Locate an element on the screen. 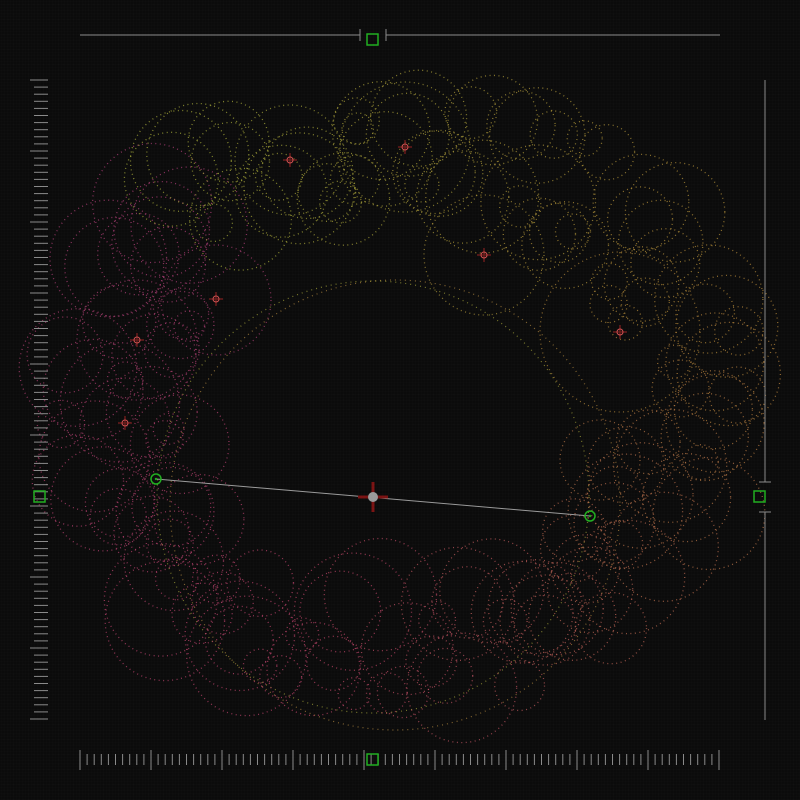 The width and height of the screenshot is (800, 800). top-resize-handle is located at coordinates (372, 39).